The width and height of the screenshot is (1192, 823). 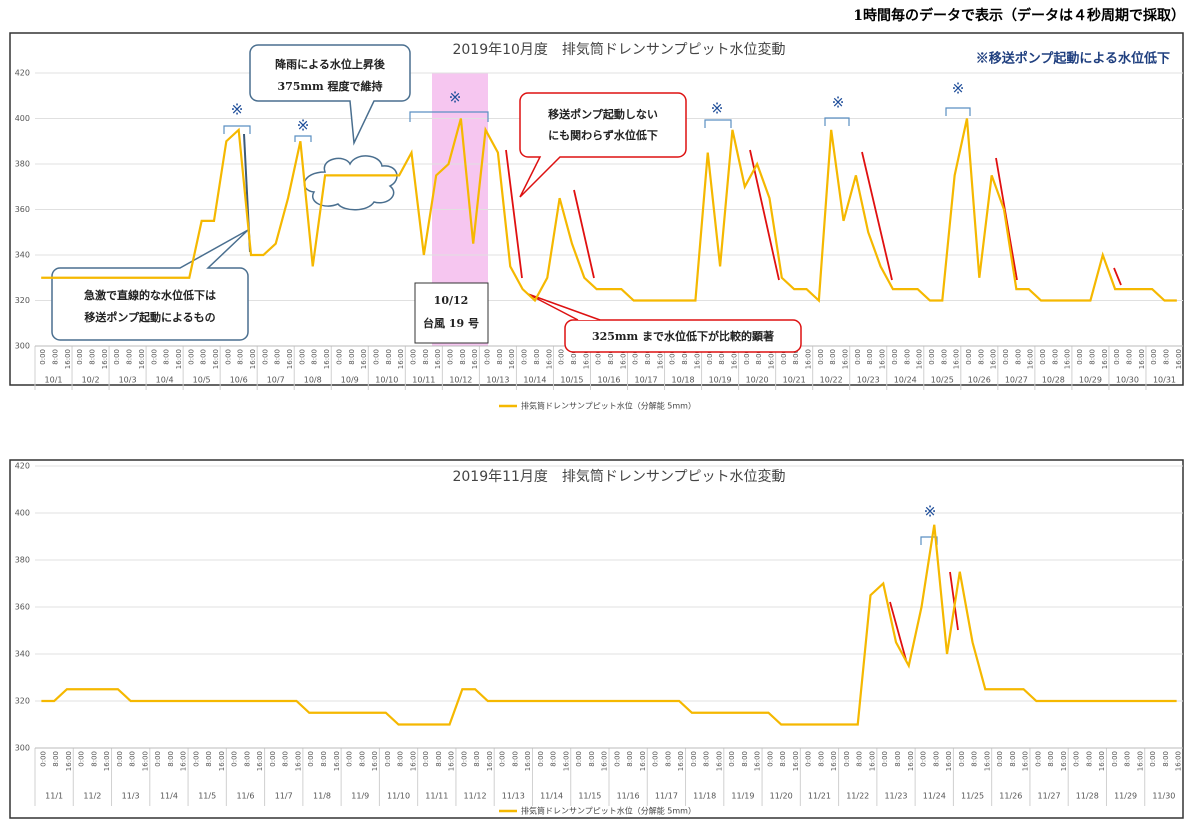 What do you see at coordinates (91, 380) in the screenshot?
I see `x-group-label: 10/2` at bounding box center [91, 380].